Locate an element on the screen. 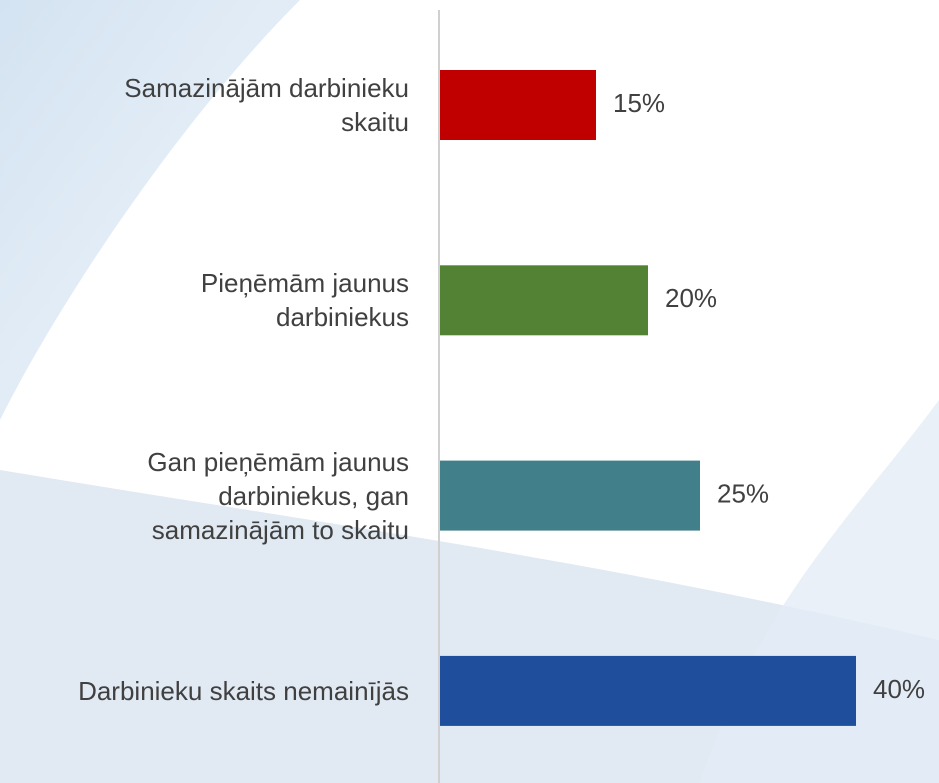 The height and width of the screenshot is (783, 939). value-label: 25% is located at coordinates (743, 493).